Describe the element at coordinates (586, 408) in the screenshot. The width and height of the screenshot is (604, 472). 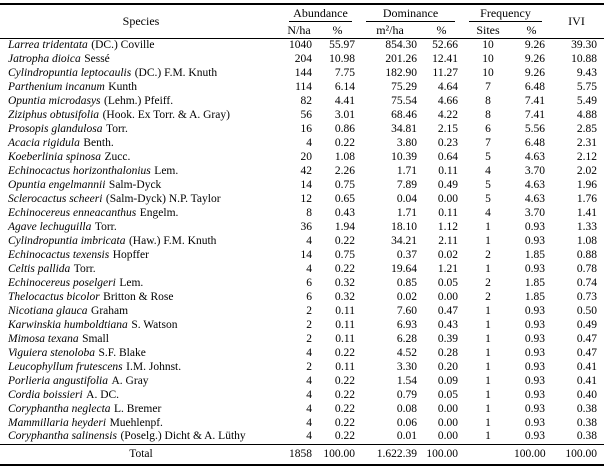
I see `ivi-cell: 0.38` at that location.